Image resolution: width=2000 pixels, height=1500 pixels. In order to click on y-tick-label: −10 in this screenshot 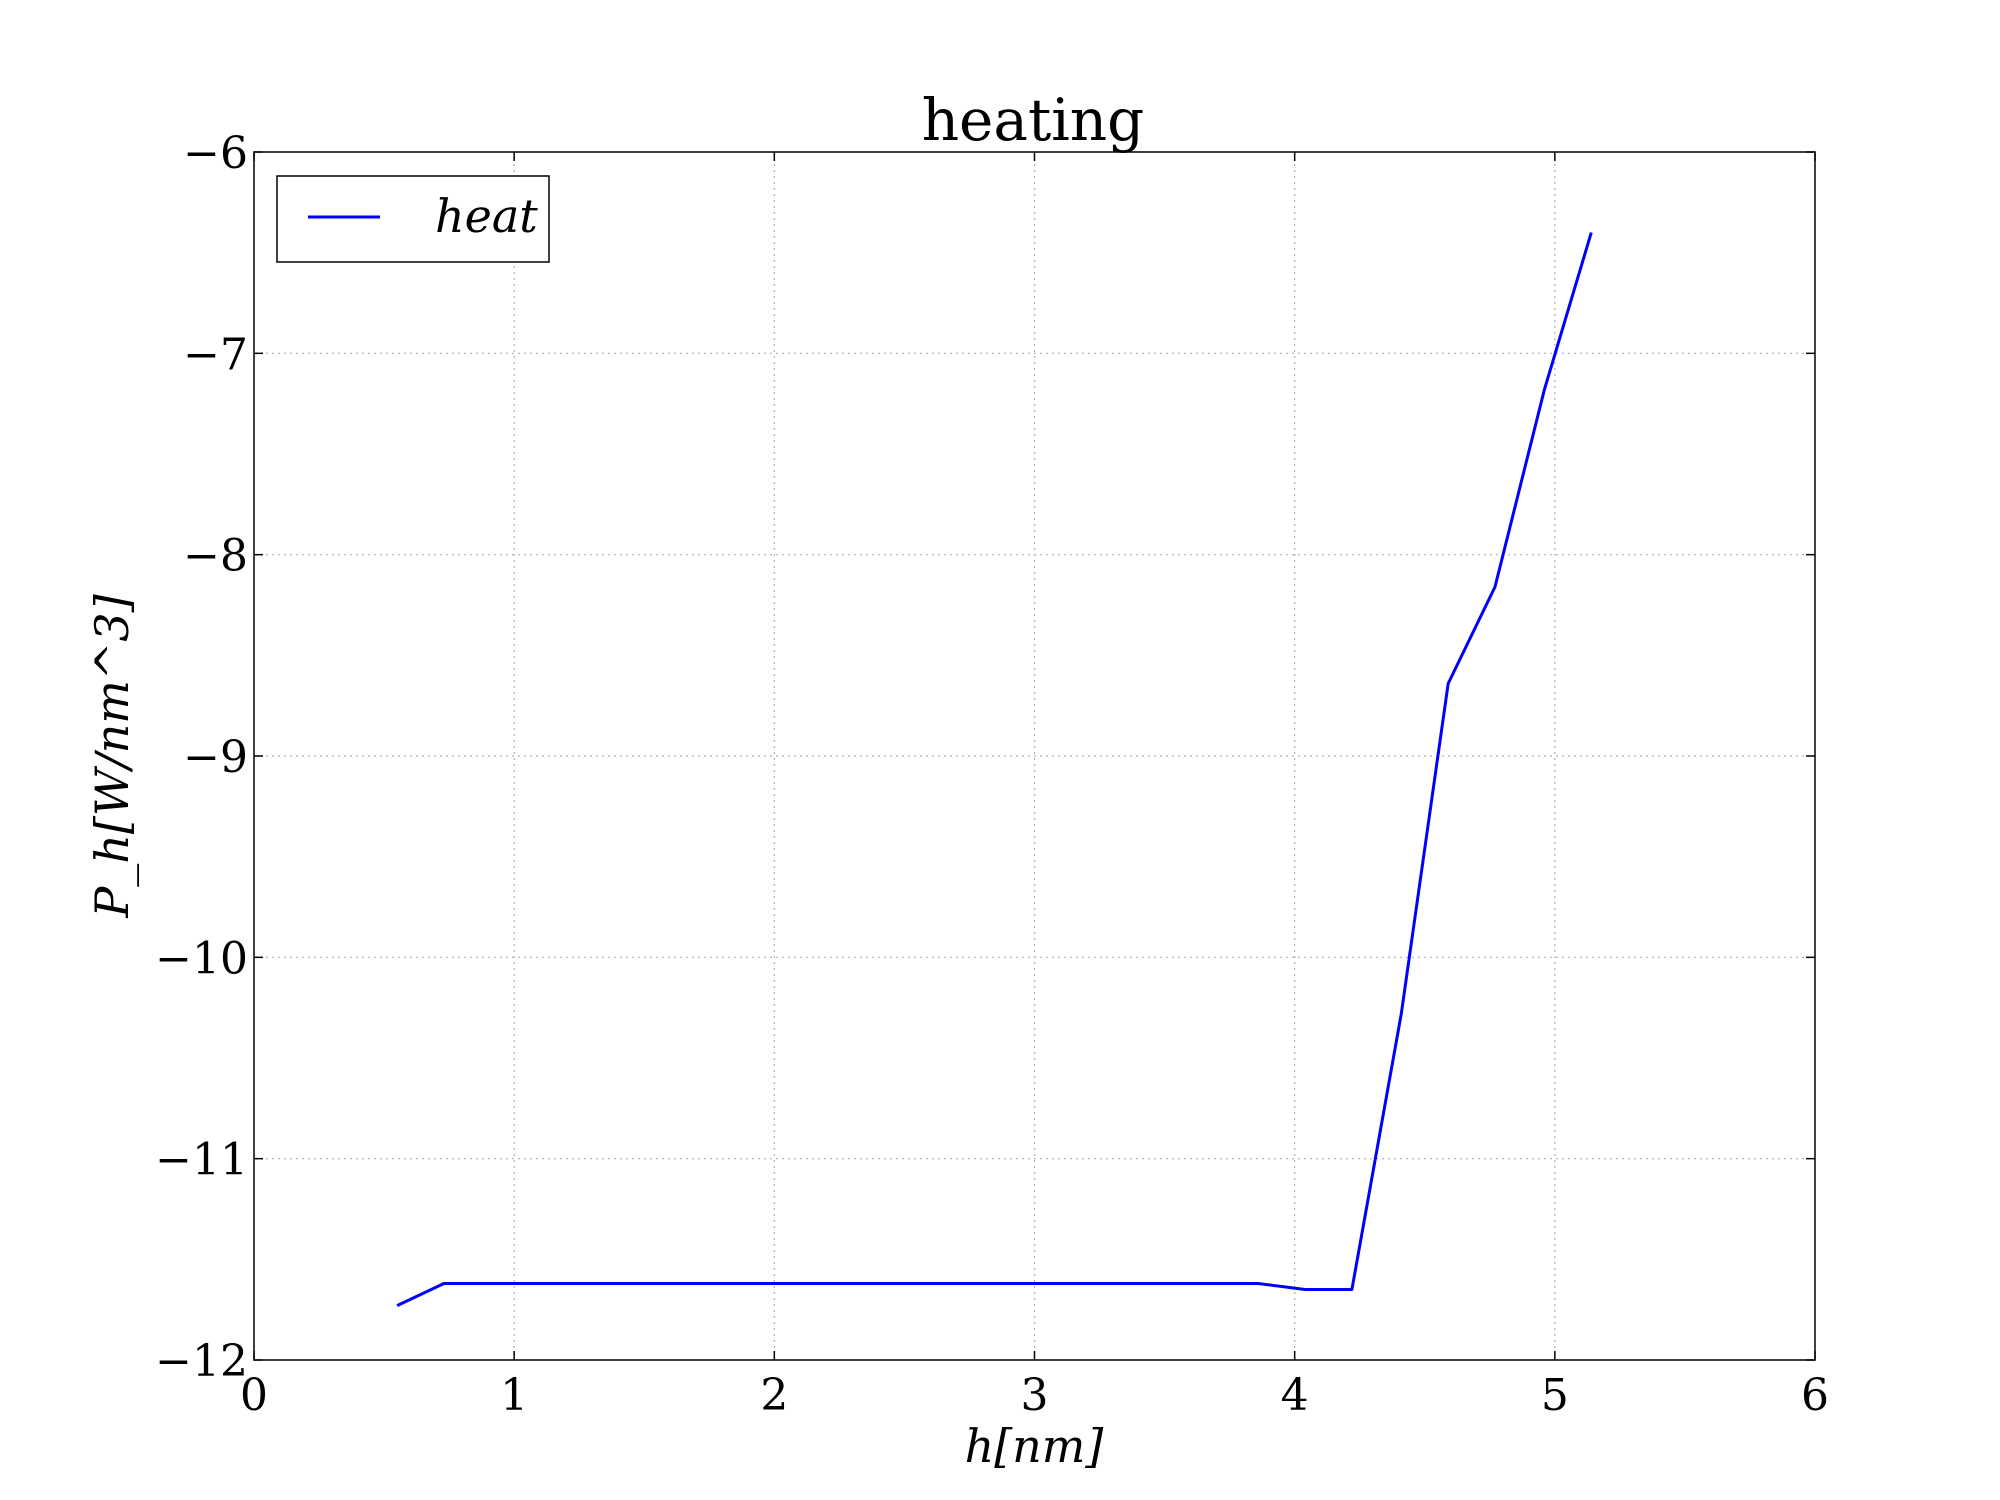, I will do `click(201, 958)`.